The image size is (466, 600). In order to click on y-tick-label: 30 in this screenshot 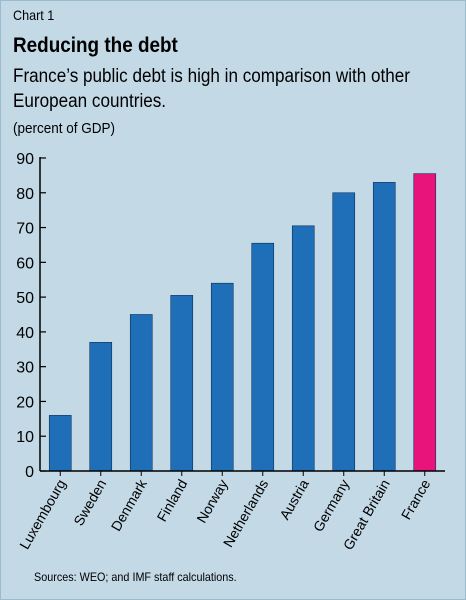, I will do `click(25, 368)`.